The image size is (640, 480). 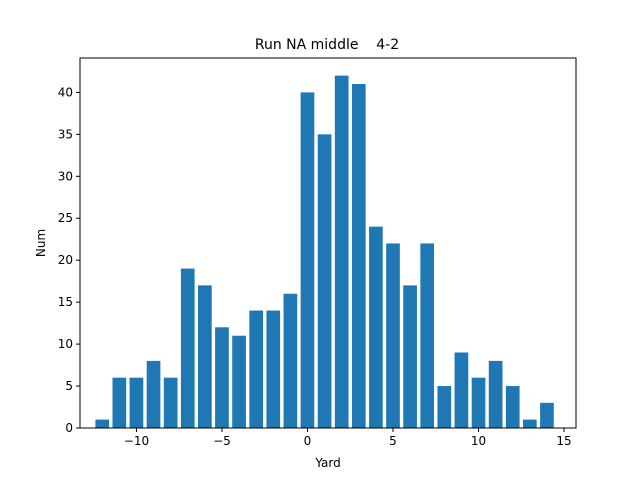 What do you see at coordinates (65, 260) in the screenshot?
I see `y-tick-label: 20` at bounding box center [65, 260].